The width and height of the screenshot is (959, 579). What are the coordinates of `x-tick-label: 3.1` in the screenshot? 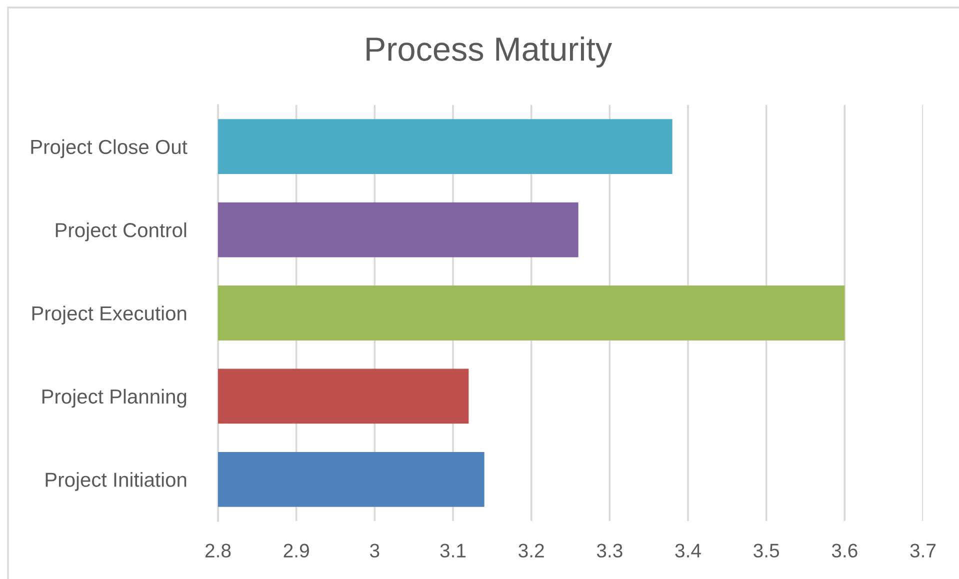 It's located at (453, 551).